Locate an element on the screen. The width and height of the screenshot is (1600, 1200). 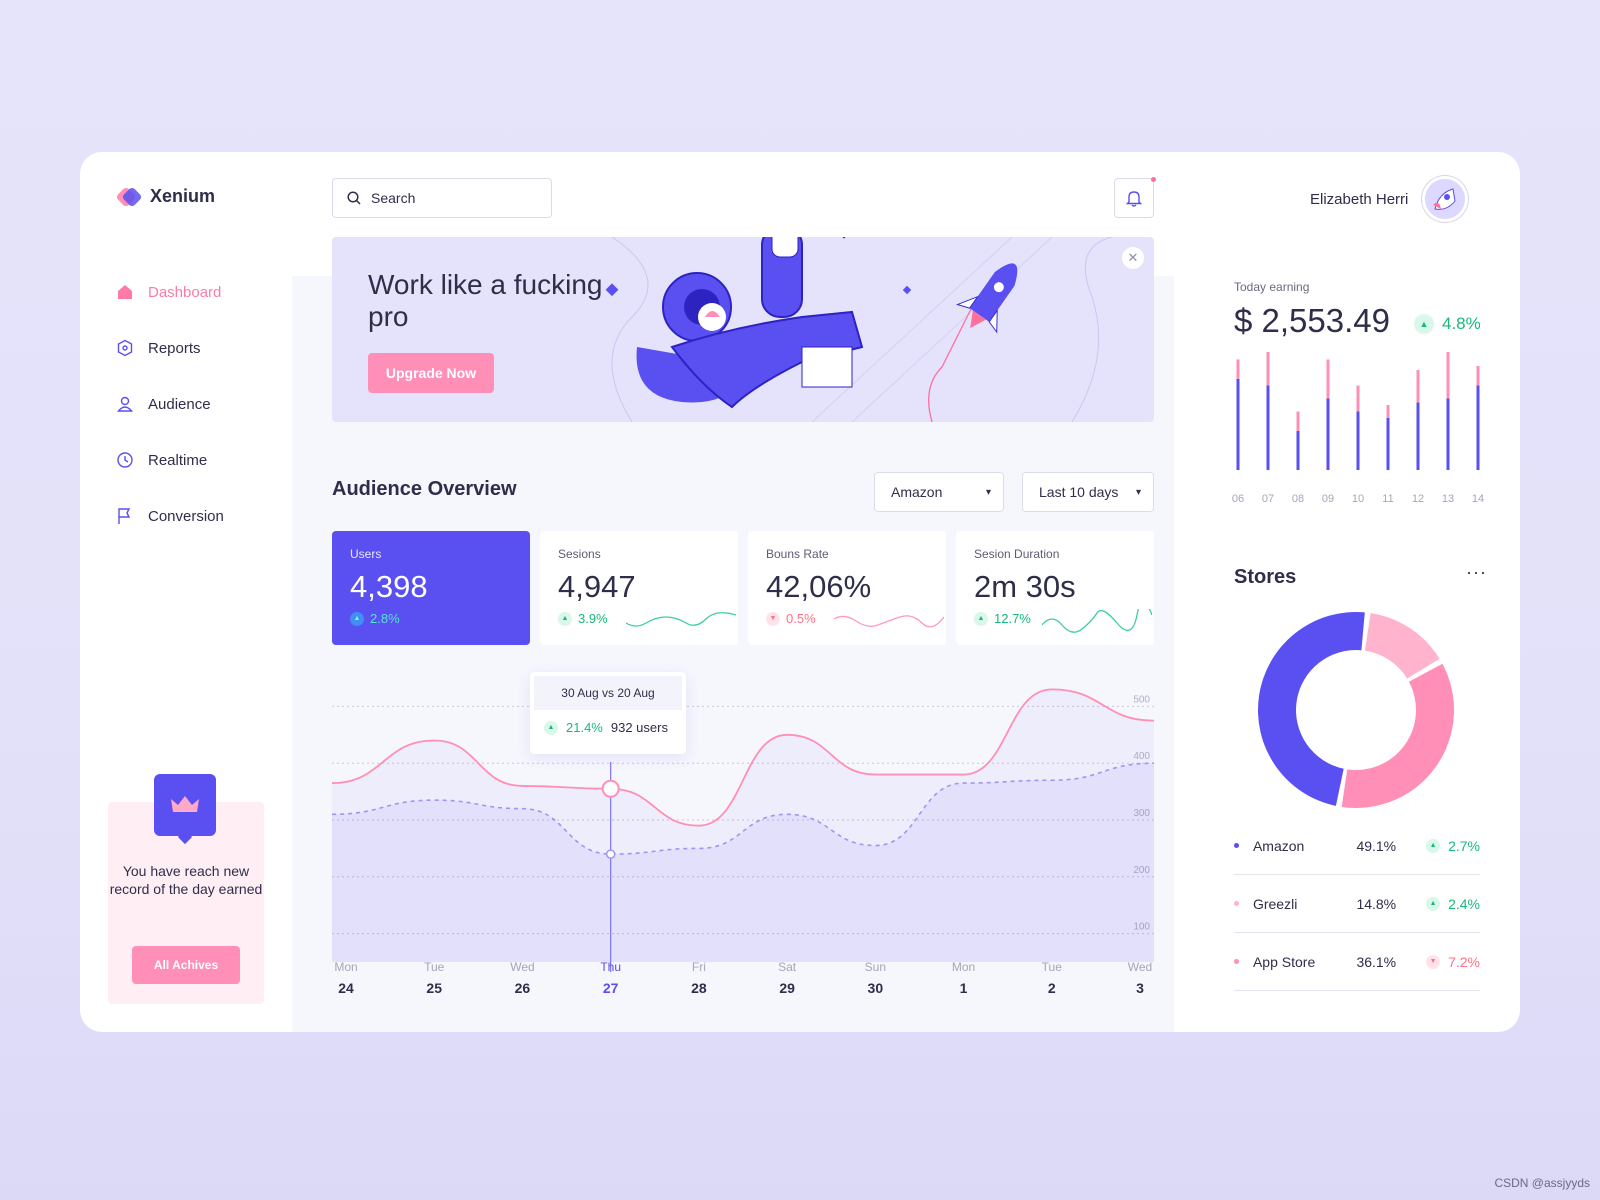
upgrade-now-button: Upgrade Now is located at coordinates (431, 373).